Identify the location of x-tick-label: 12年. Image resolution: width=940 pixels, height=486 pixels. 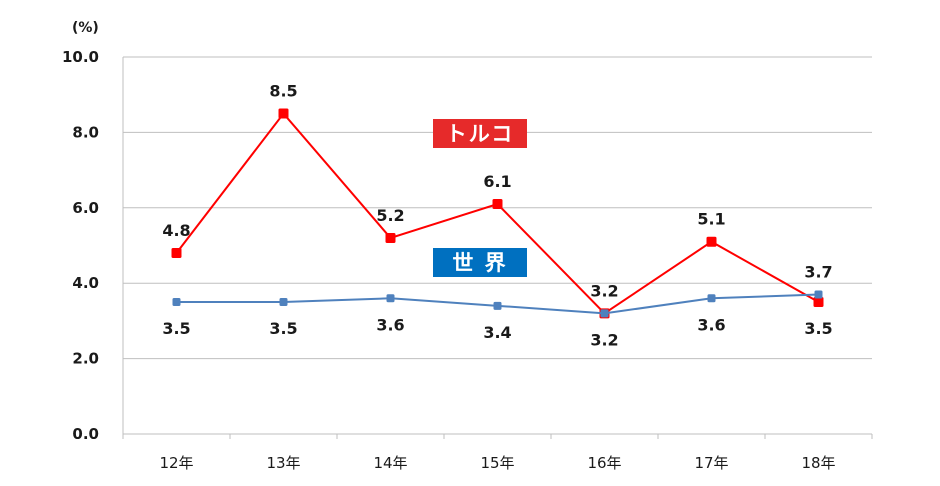
(176, 463).